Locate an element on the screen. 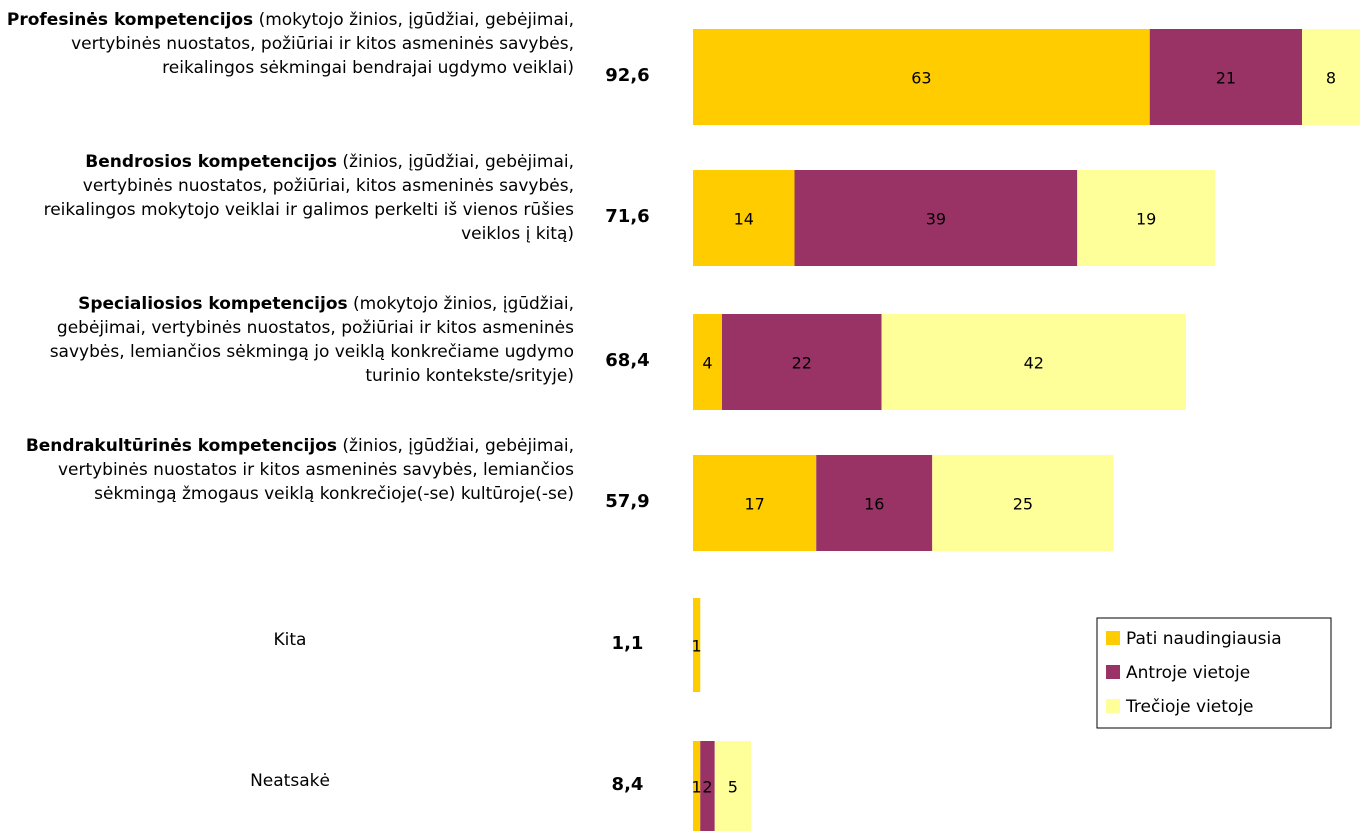  category-name: Neatsakė is located at coordinates (290, 781).